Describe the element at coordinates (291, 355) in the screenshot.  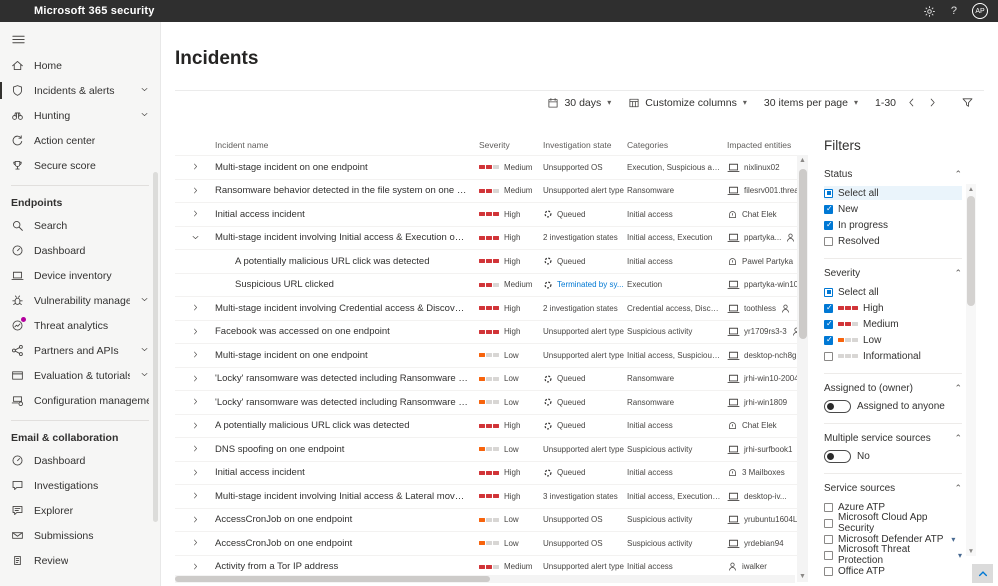
I see `incident-name: Multi-stage incident on one endpoint` at that location.